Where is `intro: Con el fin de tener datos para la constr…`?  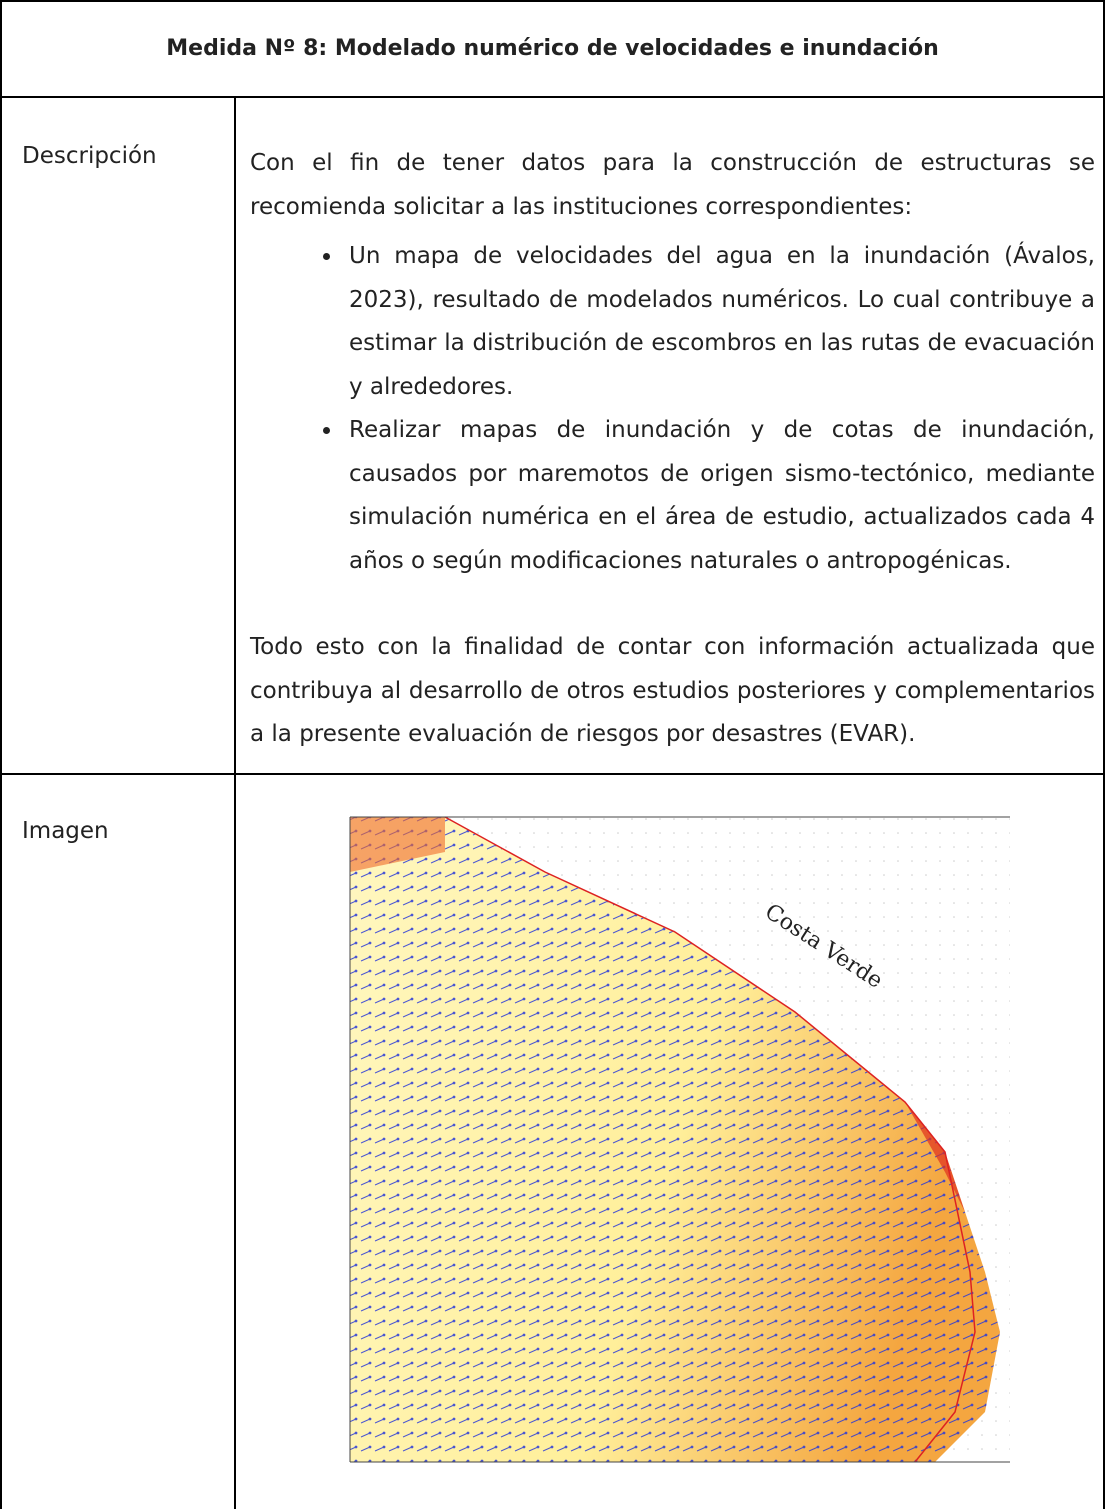 intro: Con el fin de tener datos para la constr… is located at coordinates (672, 185).